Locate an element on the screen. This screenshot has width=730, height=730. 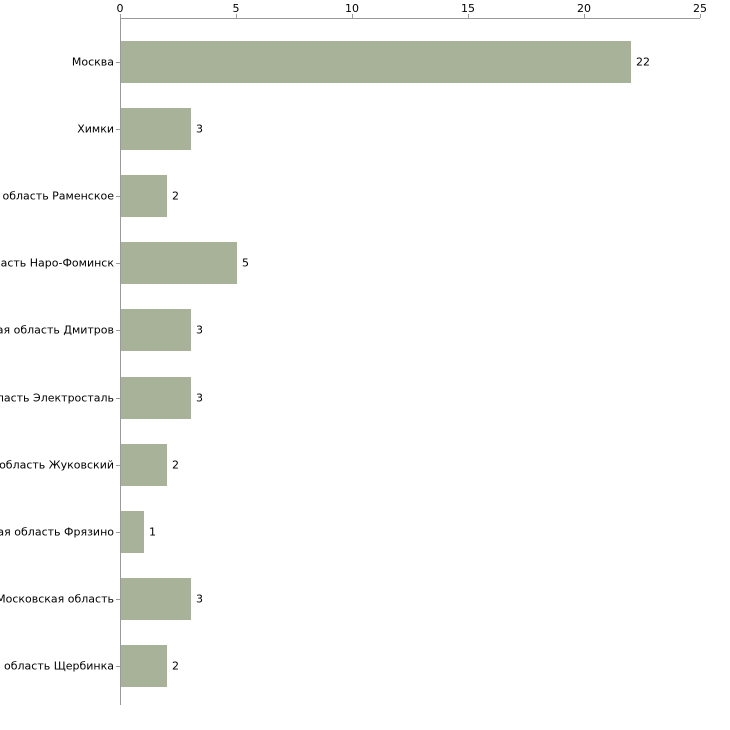
category-label: я область Раменское is located at coordinates (57, 196).